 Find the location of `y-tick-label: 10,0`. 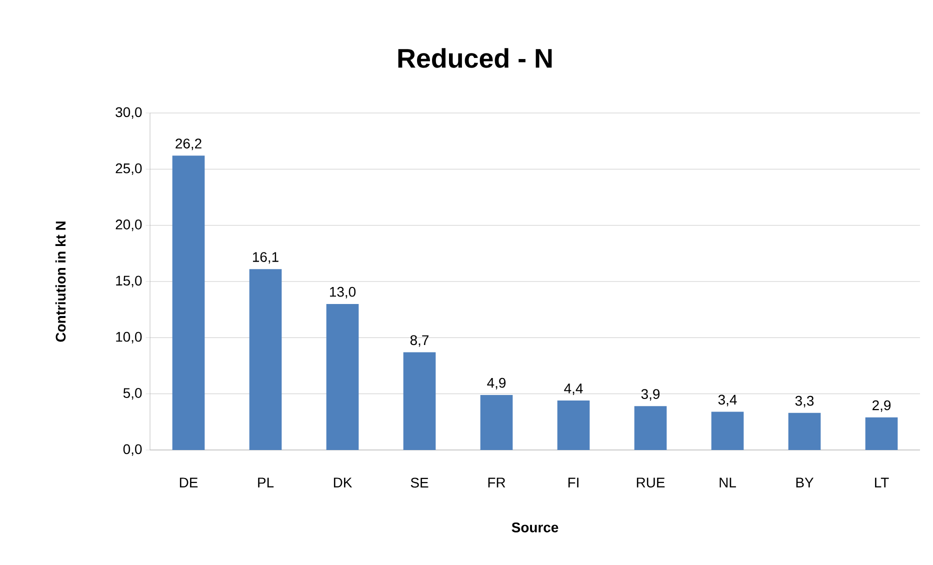

y-tick-label: 10,0 is located at coordinates (129, 338).